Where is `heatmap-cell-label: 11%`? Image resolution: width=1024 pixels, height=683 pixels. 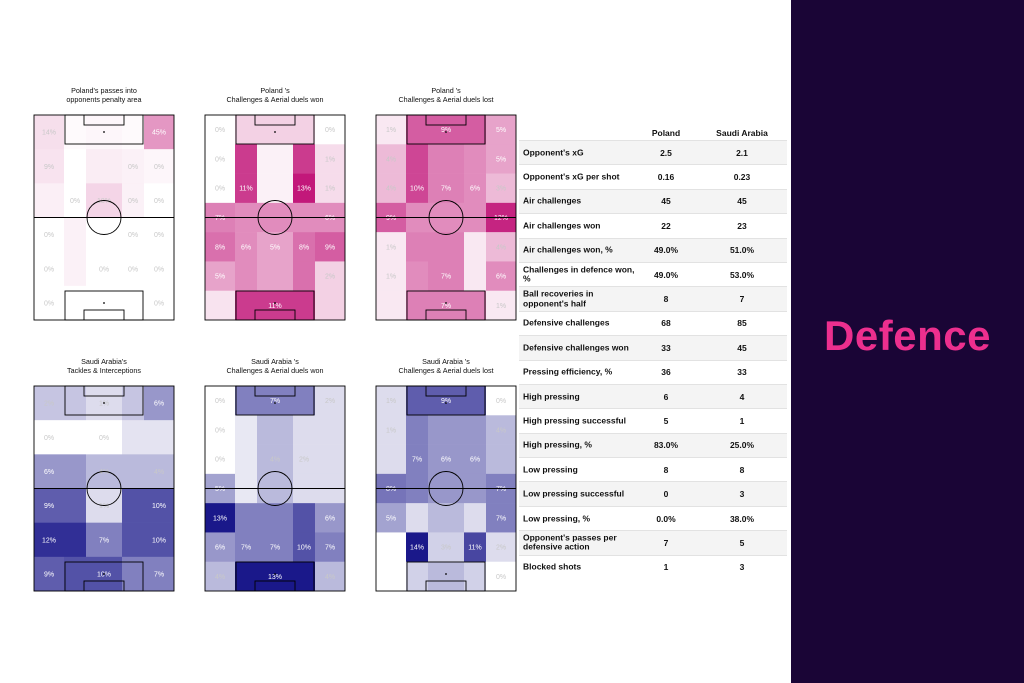
heatmap-cell-label: 11% is located at coordinates (475, 548).